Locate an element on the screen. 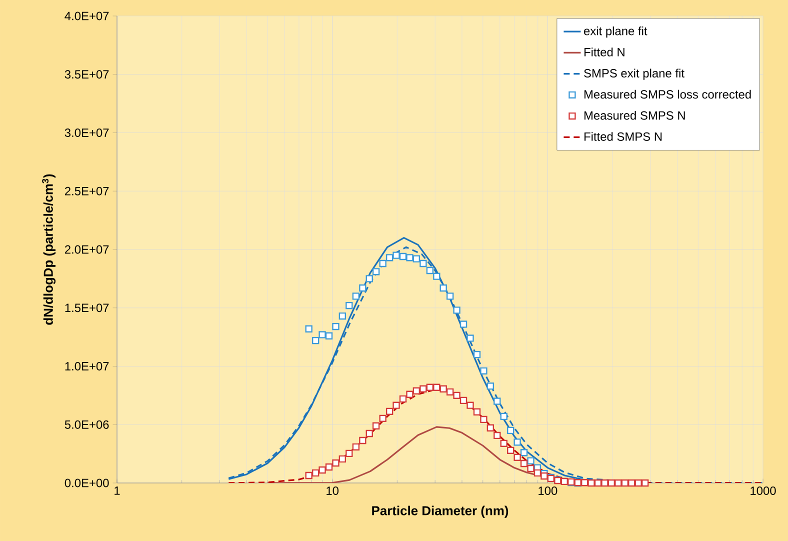  legend-label: Fitted SMPS N is located at coordinates (623, 136).